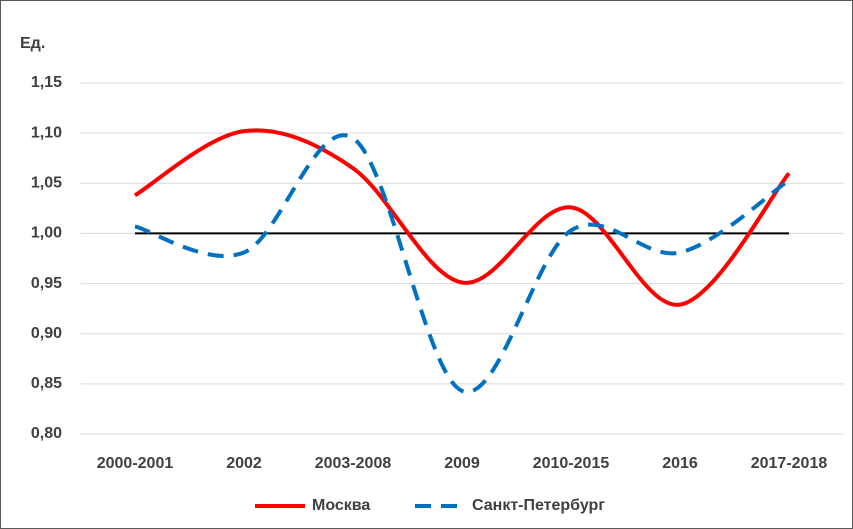  Describe the element at coordinates (680, 463) in the screenshot. I see `x-tick-label: 2016` at that location.